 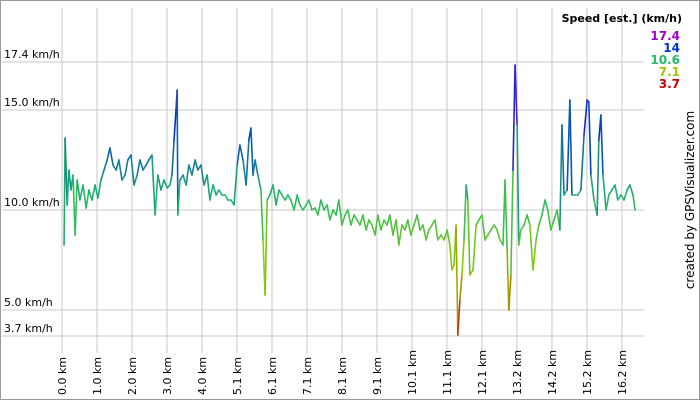 I want to click on legend-title: Speed [est.] (km/h), so click(x=622, y=18).